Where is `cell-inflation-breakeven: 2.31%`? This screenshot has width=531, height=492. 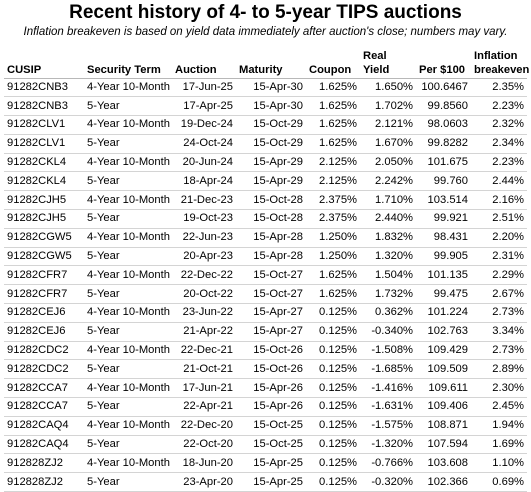 cell-inflation-breakeven: 2.31% is located at coordinates (499, 257).